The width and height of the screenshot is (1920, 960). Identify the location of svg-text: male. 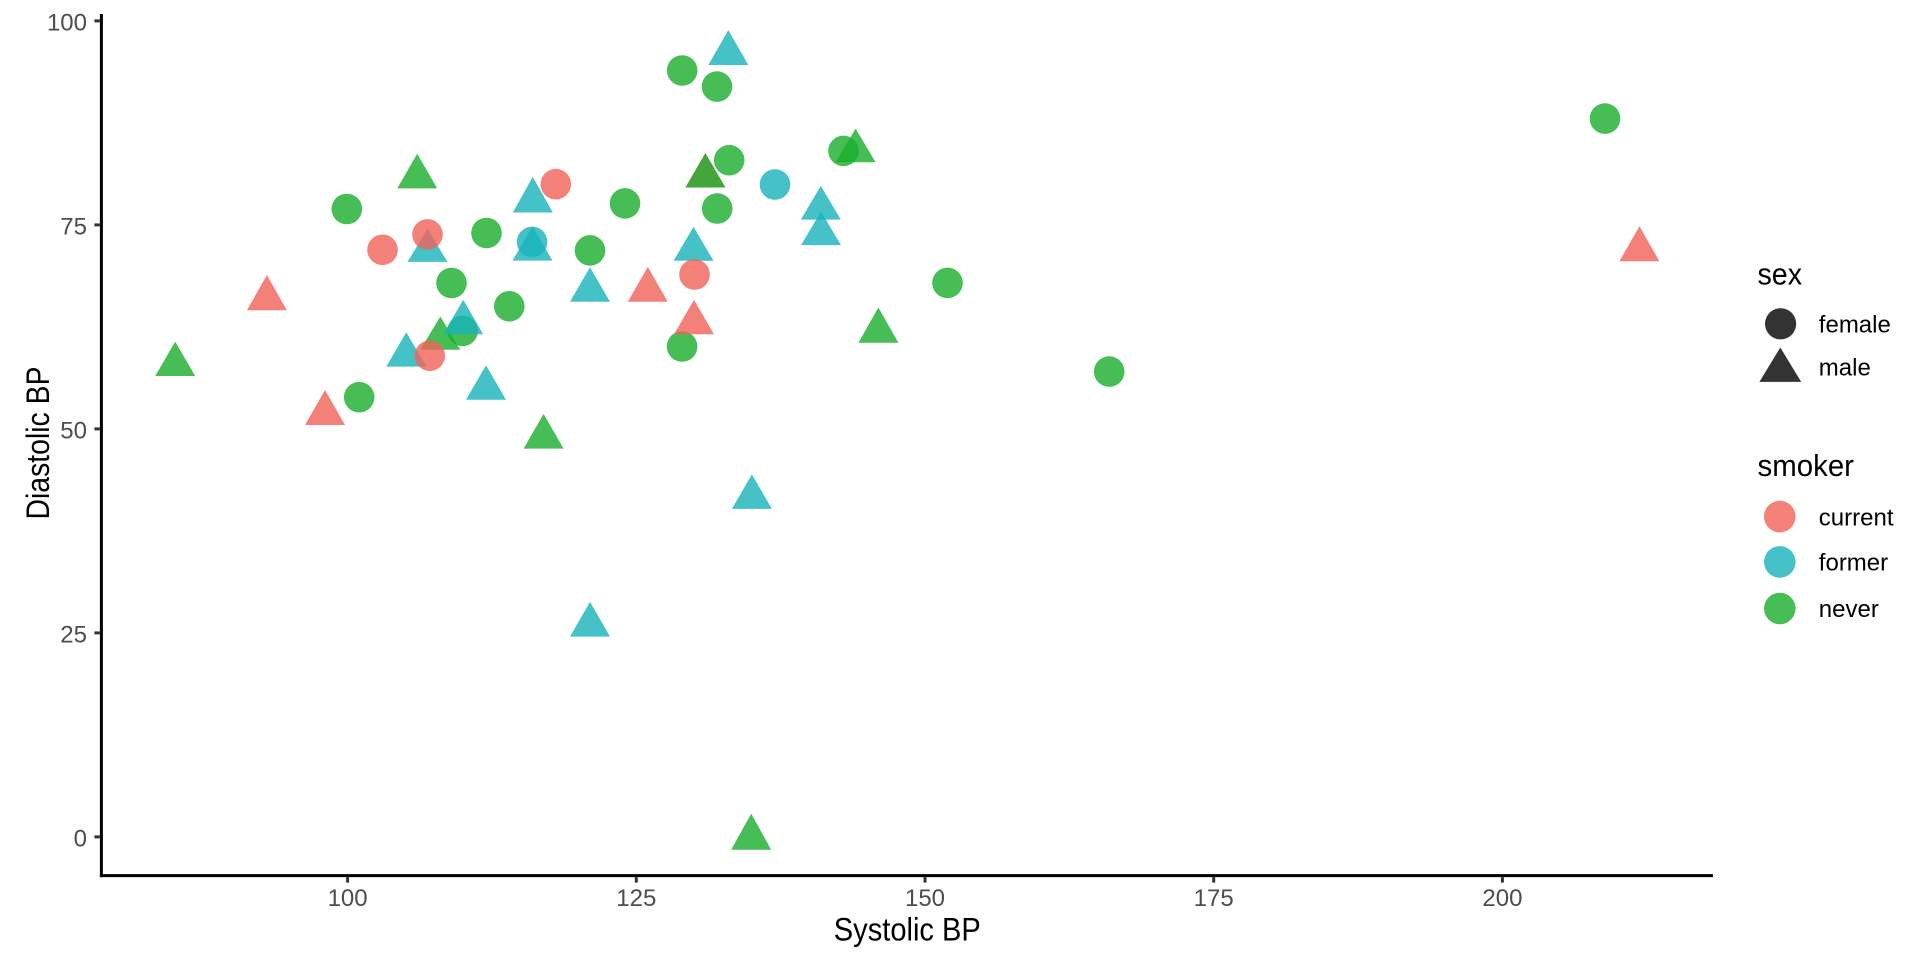
(1845, 368).